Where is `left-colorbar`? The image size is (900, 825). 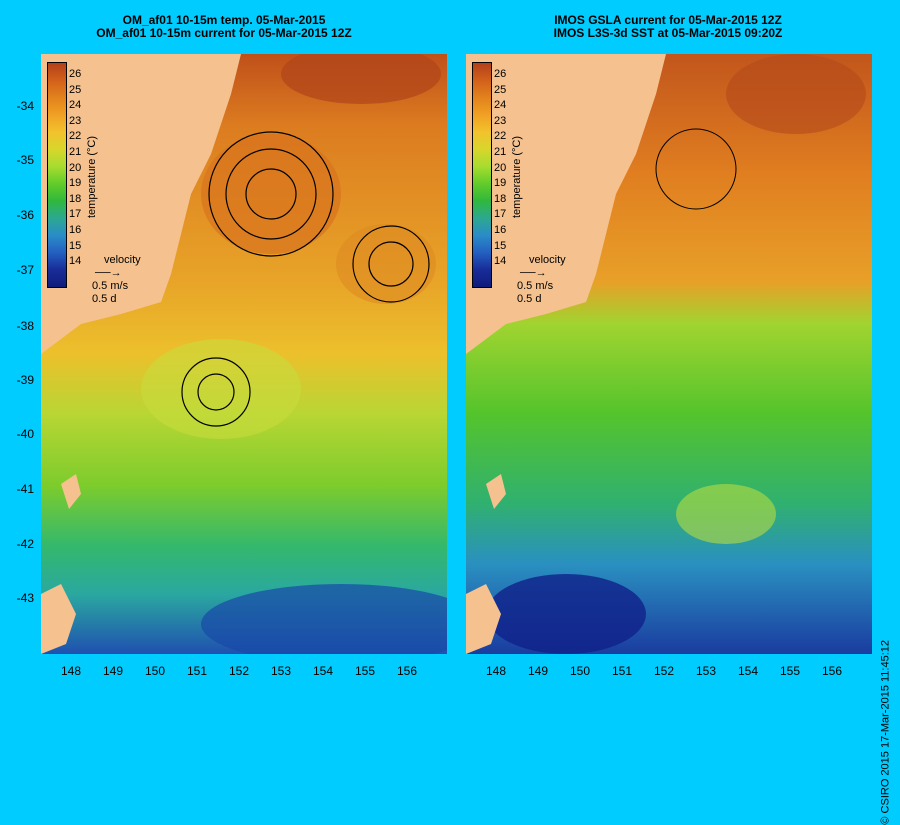
left-colorbar is located at coordinates (57, 175).